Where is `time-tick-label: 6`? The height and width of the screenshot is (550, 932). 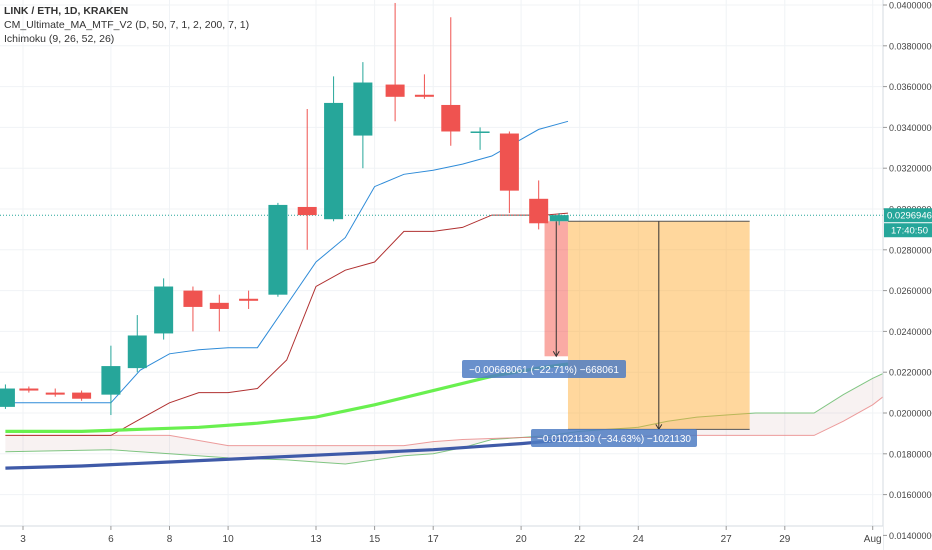
time-tick-label: 6 is located at coordinates (111, 539).